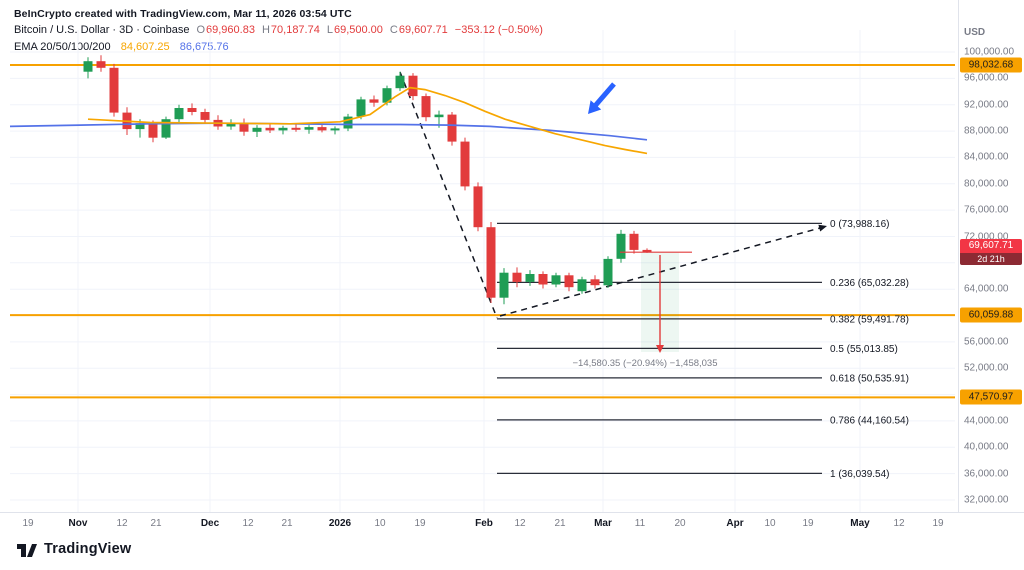 Image resolution: width=1024 pixels, height=570 pixels. I want to click on blue-arrow-drawing, so click(602, 98).